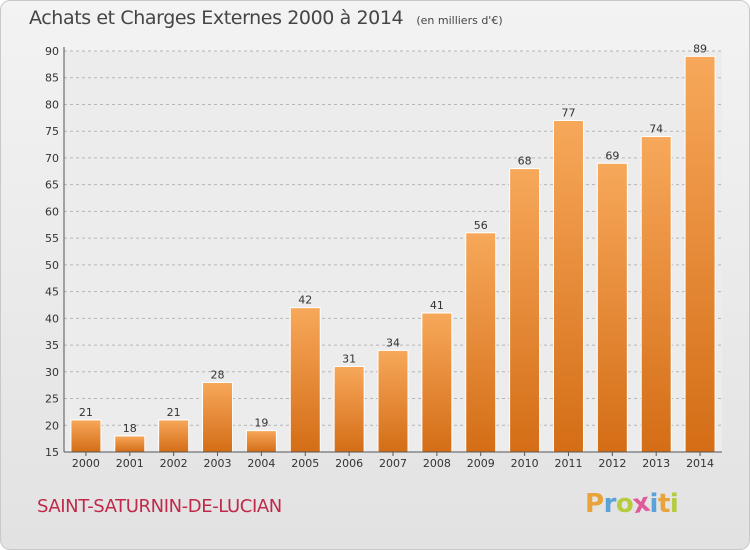  I want to click on bar-value-label: 42, so click(305, 300).